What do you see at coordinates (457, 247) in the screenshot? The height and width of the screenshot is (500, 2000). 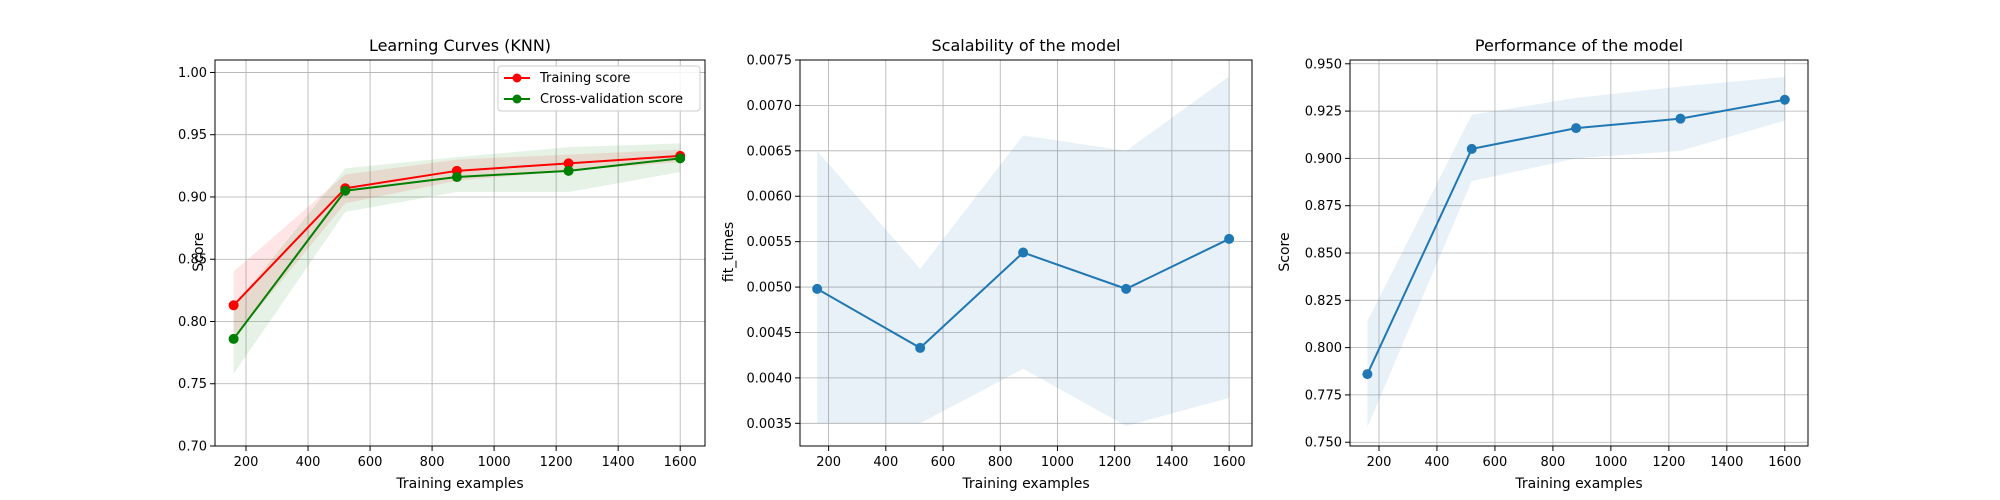 I see `panel1-lines` at bounding box center [457, 247].